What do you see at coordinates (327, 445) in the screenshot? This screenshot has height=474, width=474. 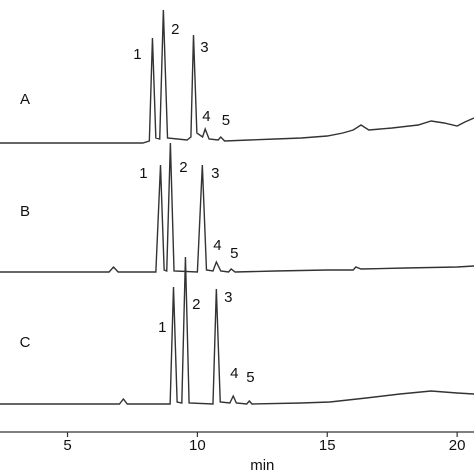 I see `x-tick-label: 15` at bounding box center [327, 445].